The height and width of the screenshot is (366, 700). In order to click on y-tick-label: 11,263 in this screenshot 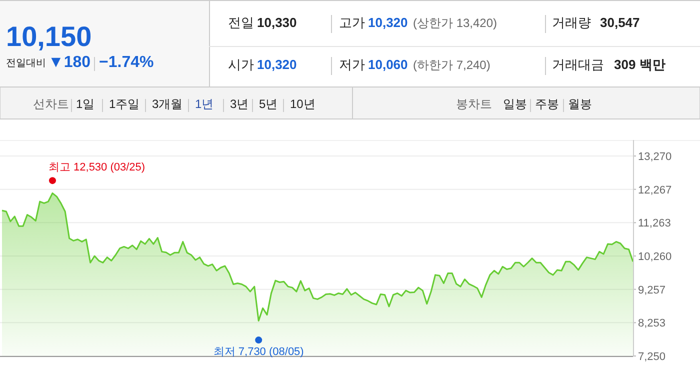, I will do `click(654, 224)`.